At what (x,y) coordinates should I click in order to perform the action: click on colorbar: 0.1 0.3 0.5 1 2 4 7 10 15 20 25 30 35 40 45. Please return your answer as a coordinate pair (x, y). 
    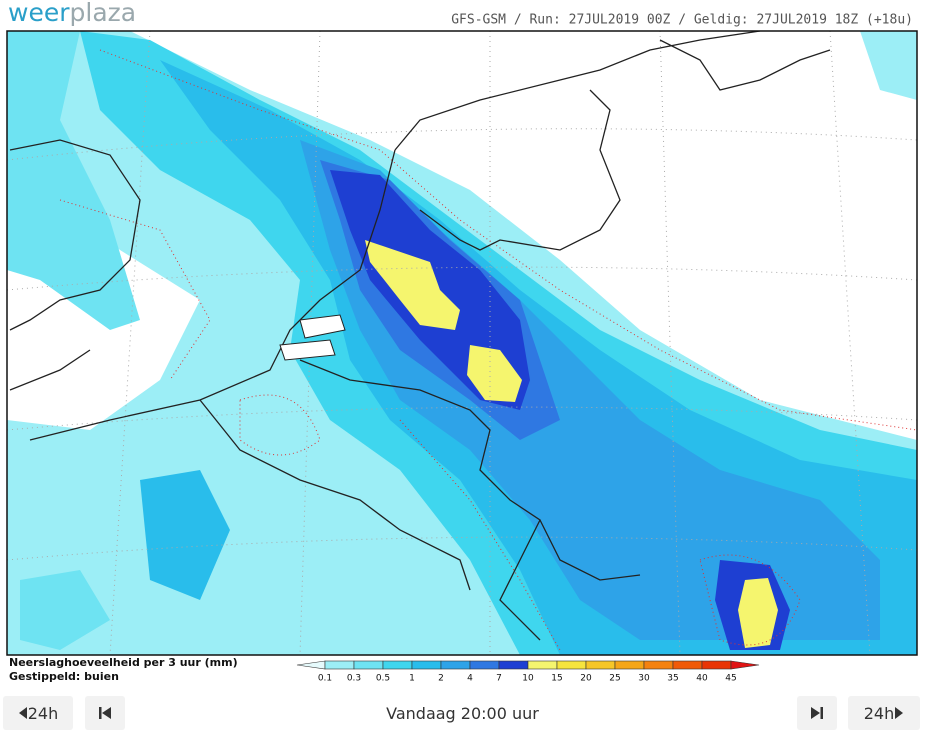
    Looking at the image, I should click on (528, 672).